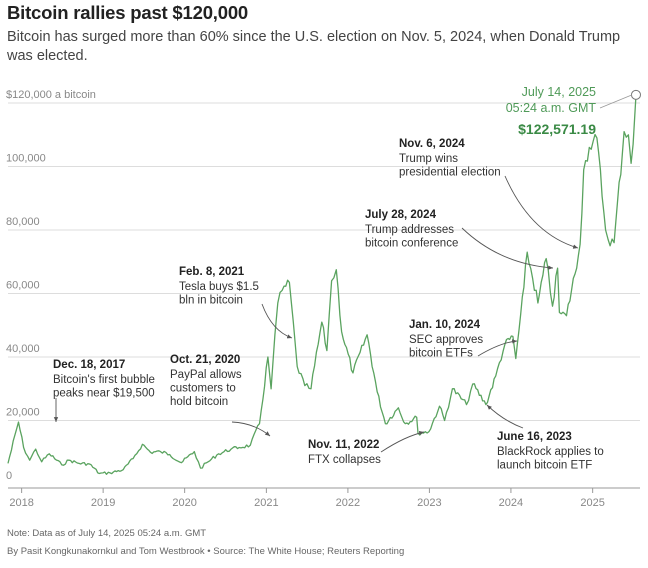 This screenshot has width=648, height=568. What do you see at coordinates (9, 476) in the screenshot?
I see `y-tick-label: 0` at bounding box center [9, 476].